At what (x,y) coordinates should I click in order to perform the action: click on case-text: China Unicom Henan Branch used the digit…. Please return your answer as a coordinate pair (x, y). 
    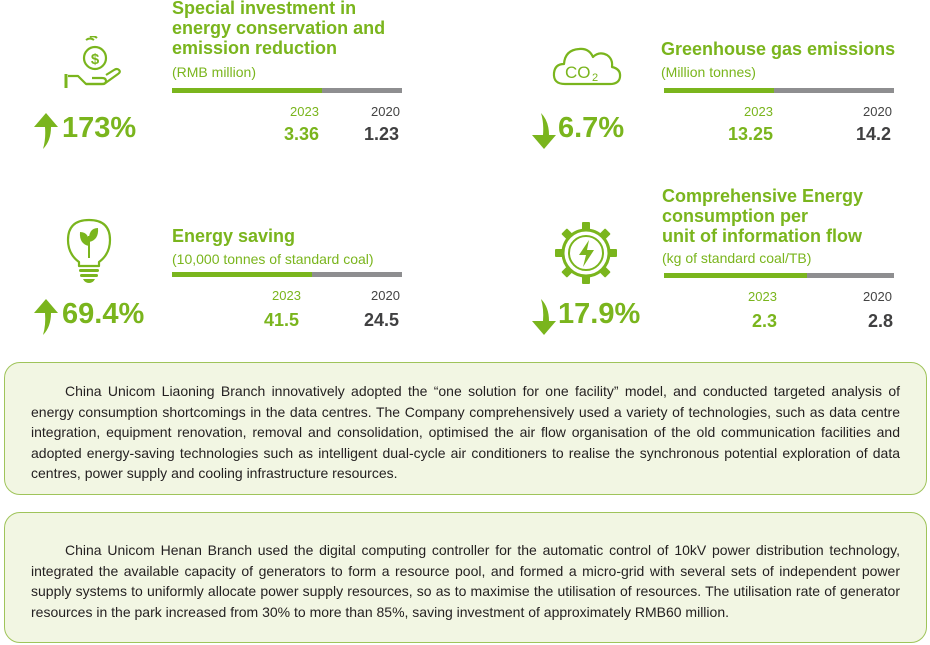
    Looking at the image, I should click on (465, 581).